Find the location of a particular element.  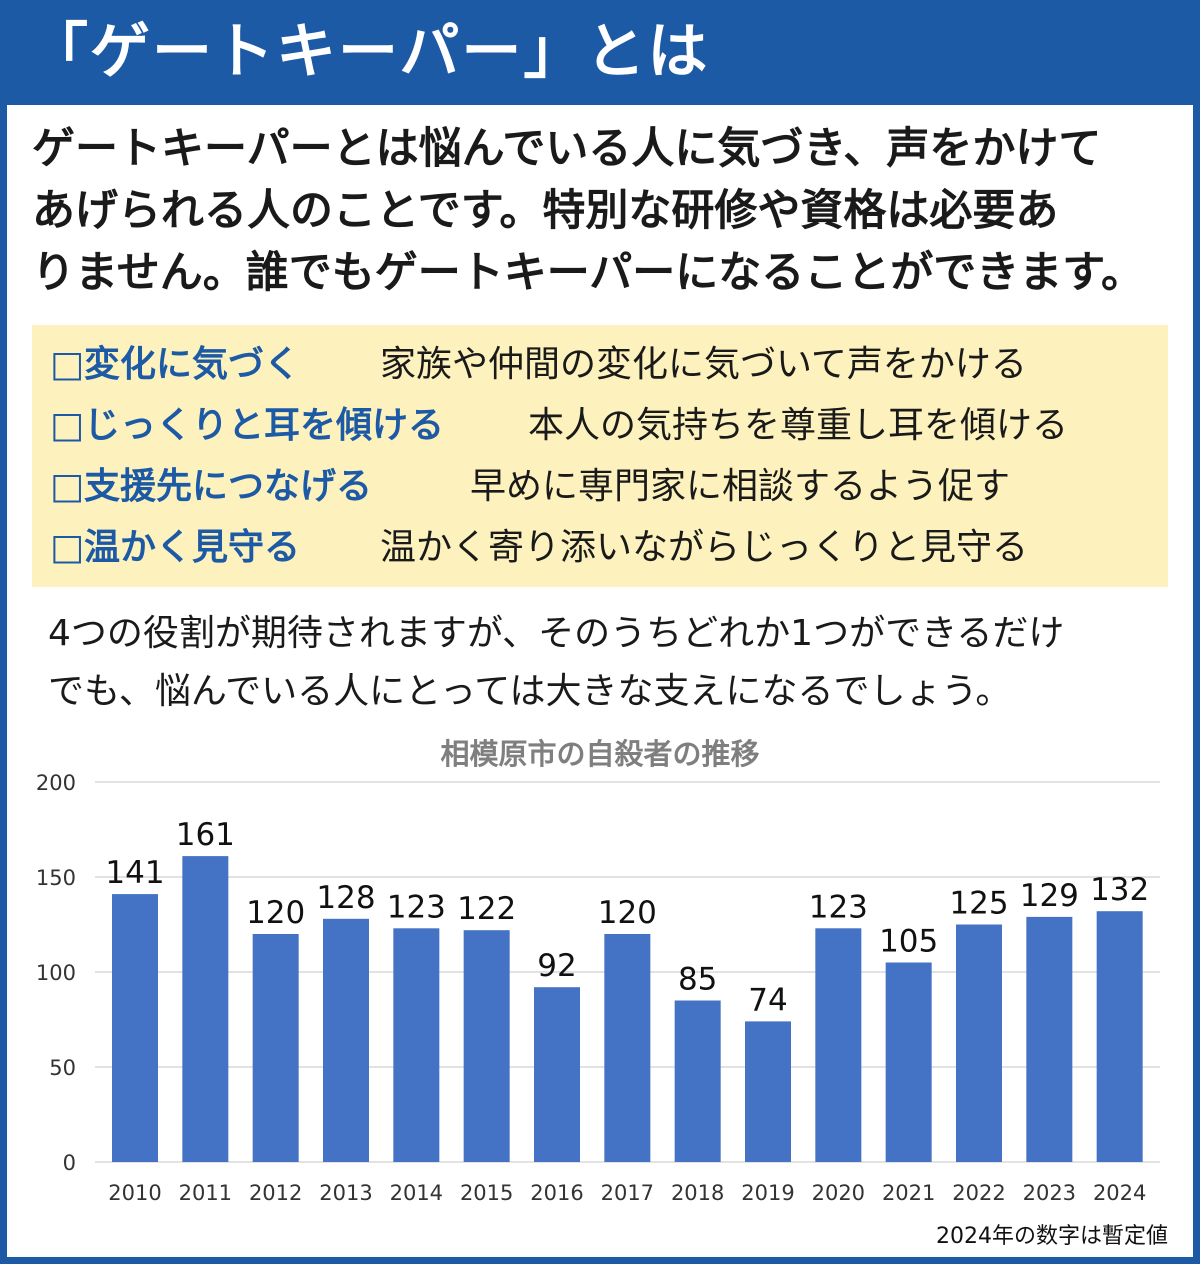

x-tick-label: 2020 is located at coordinates (838, 1193).